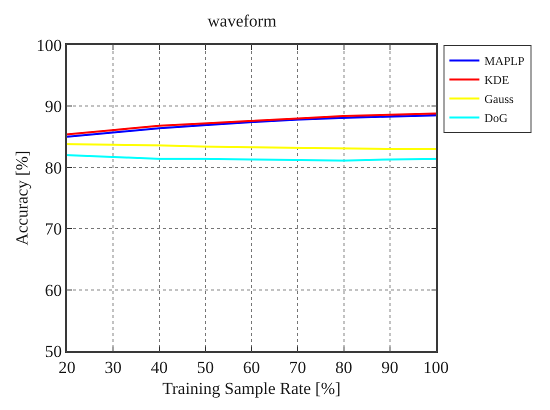 This screenshot has width=550, height=410. What do you see at coordinates (113, 368) in the screenshot?
I see `x-tick-label: 30` at bounding box center [113, 368].